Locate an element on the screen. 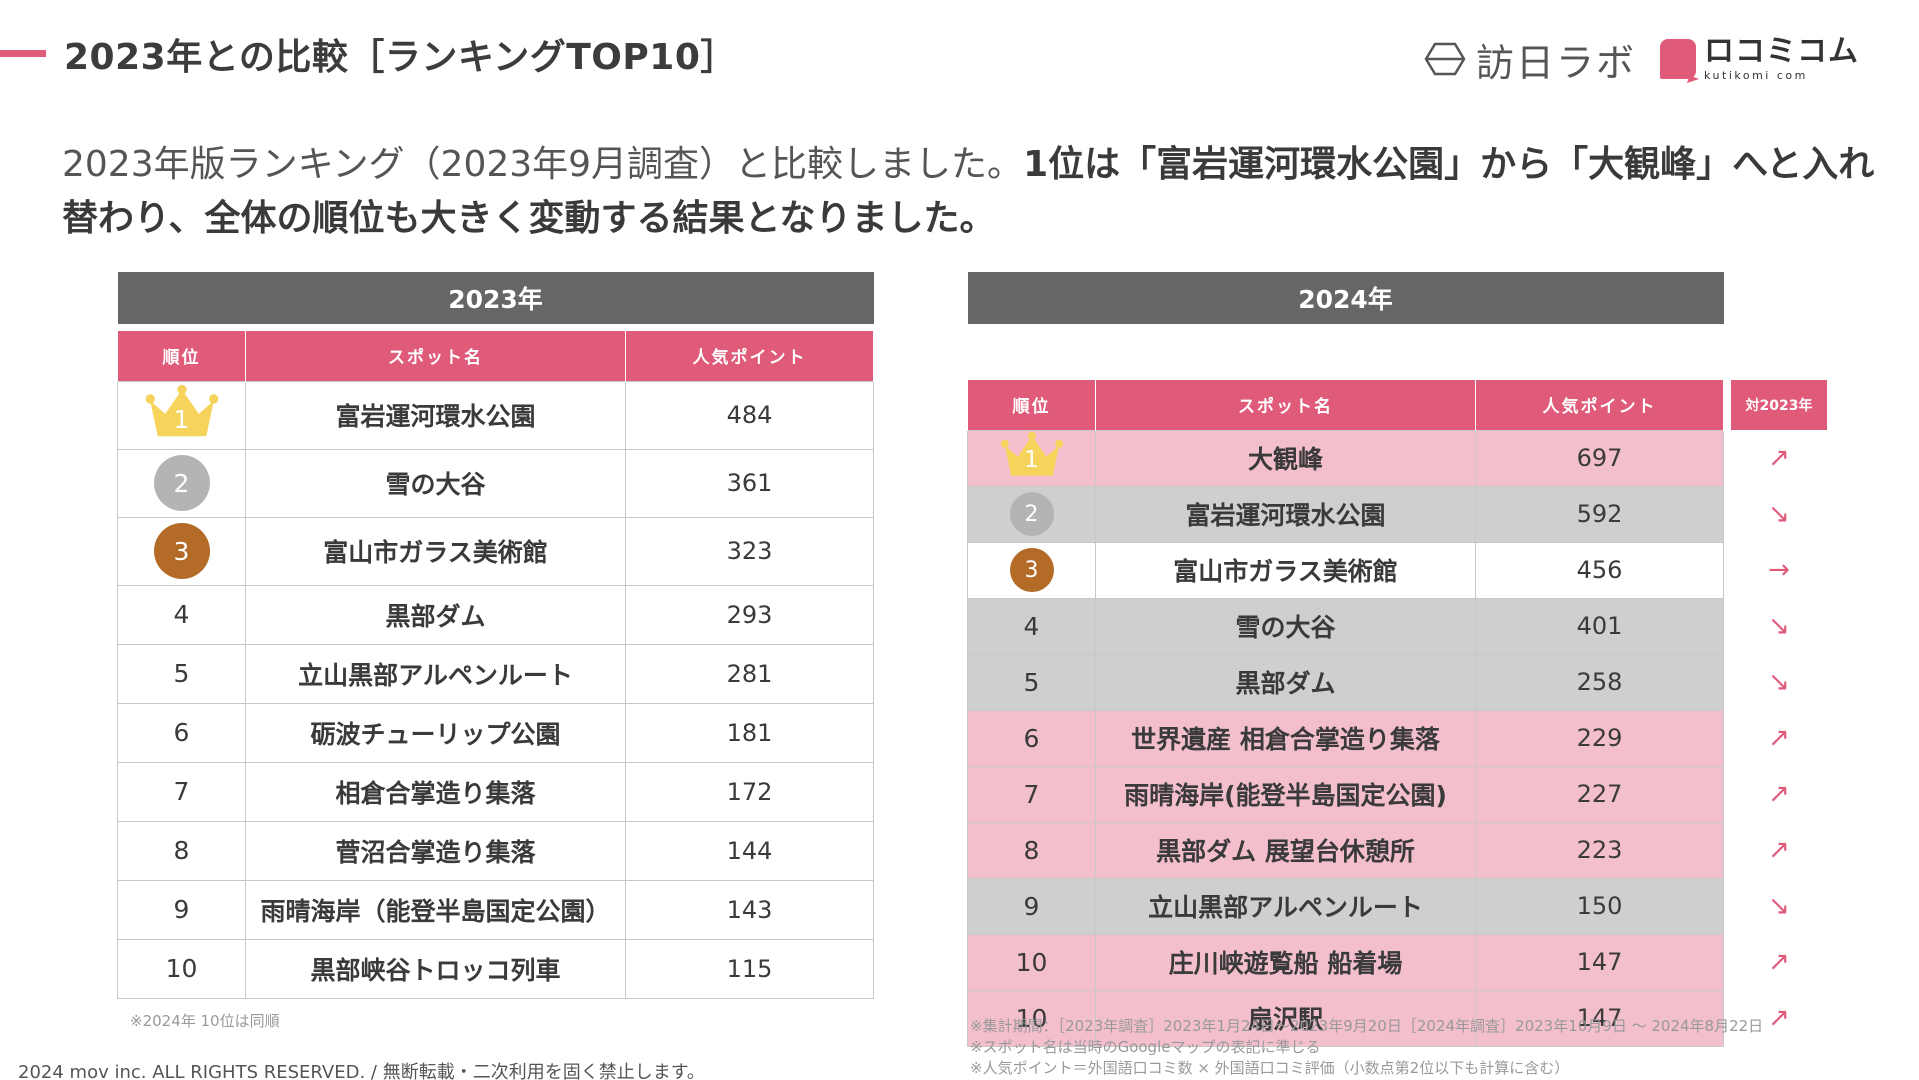 The width and height of the screenshot is (1919, 1080). table-row: 10 庄川峡遊覧船 船着場 147 ↗ is located at coordinates (1397, 962).